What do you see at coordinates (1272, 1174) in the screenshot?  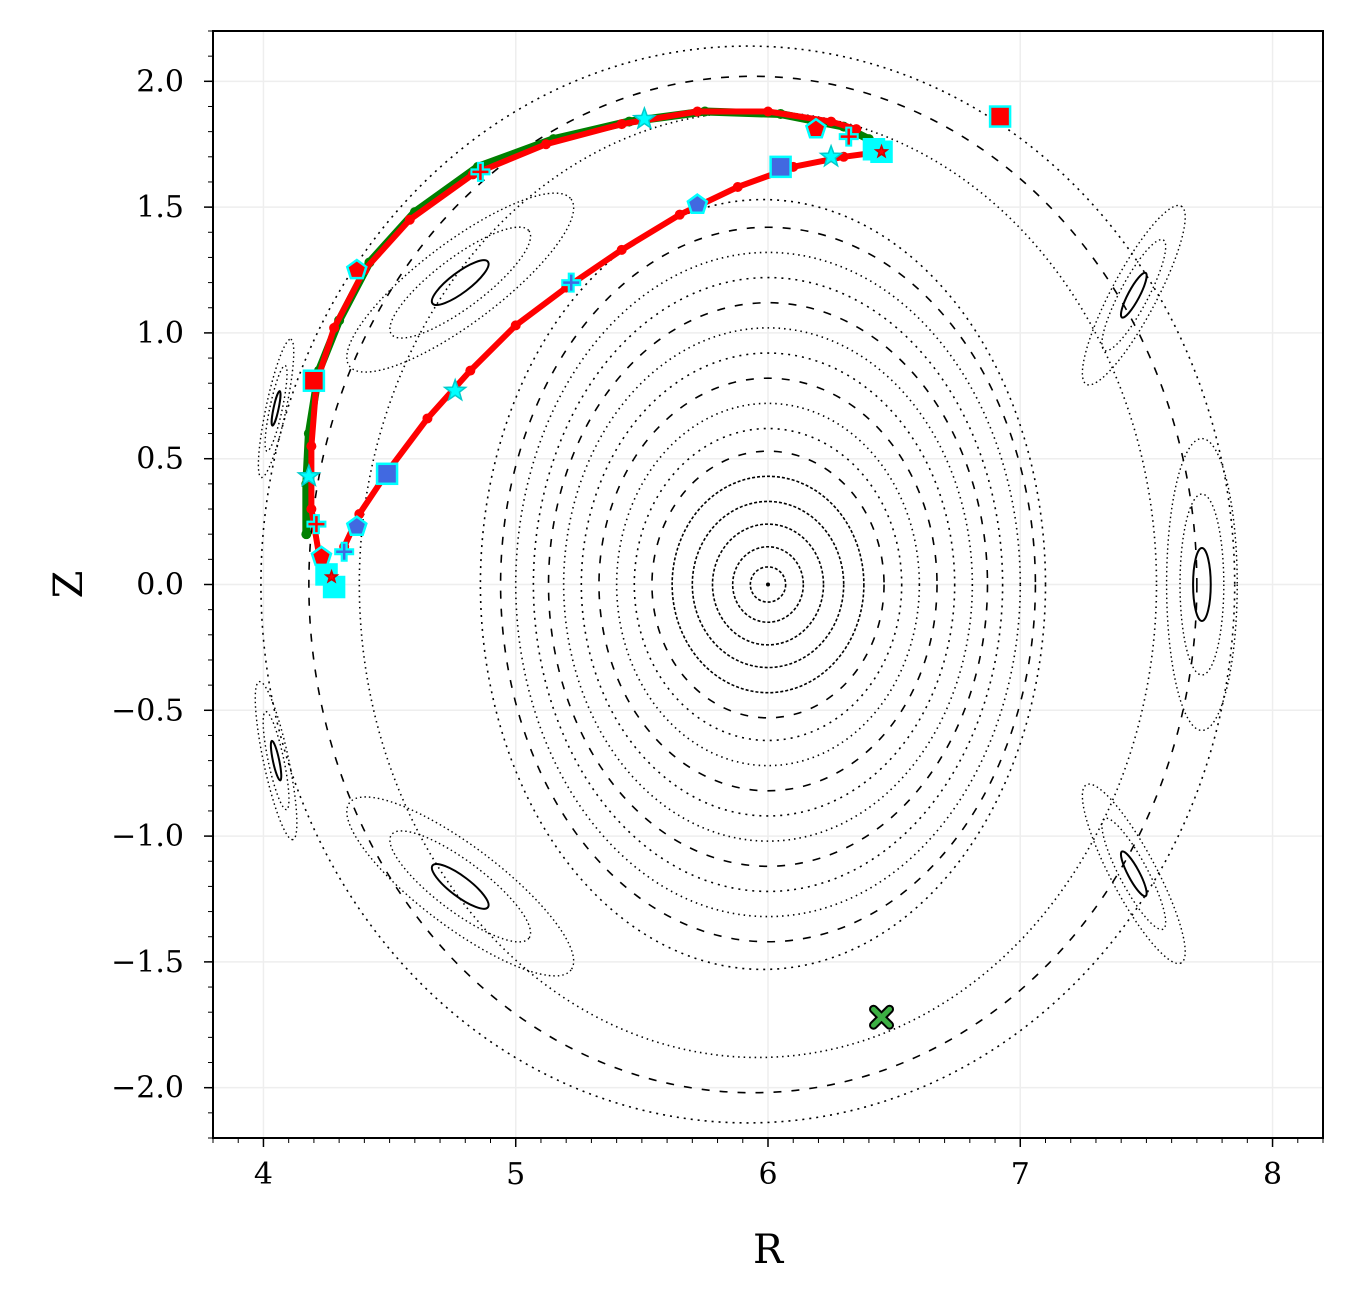 I see `x-tick-label: 8` at bounding box center [1272, 1174].